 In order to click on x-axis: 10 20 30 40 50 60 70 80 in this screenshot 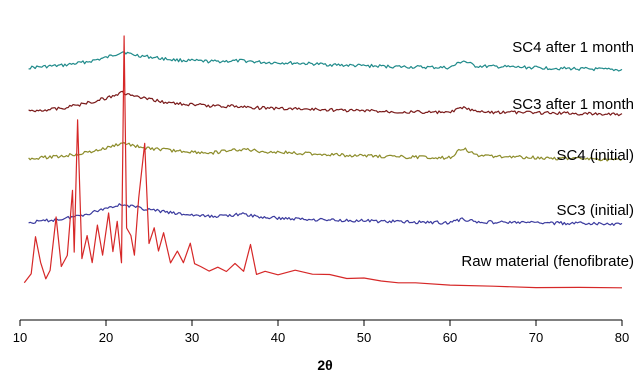, I will do `click(321, 332)`.